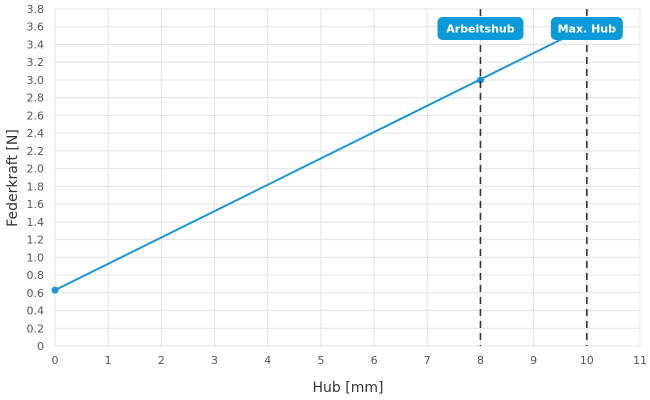 The width and height of the screenshot is (650, 400). Describe the element at coordinates (36, 98) in the screenshot. I see `y-tick-label: 2.8` at that location.